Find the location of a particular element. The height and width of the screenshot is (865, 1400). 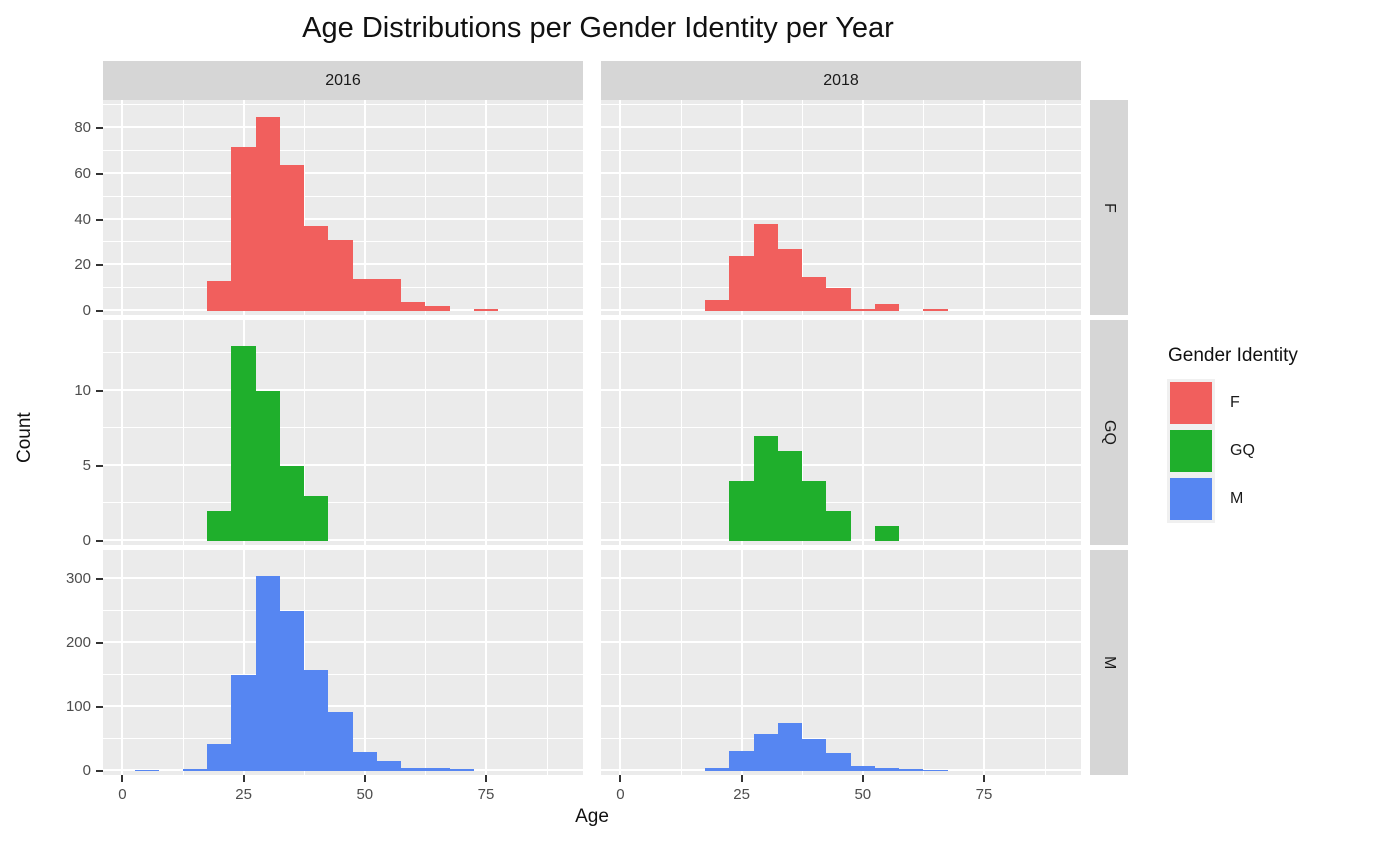

facet-strip-label: F is located at coordinates (1109, 207).